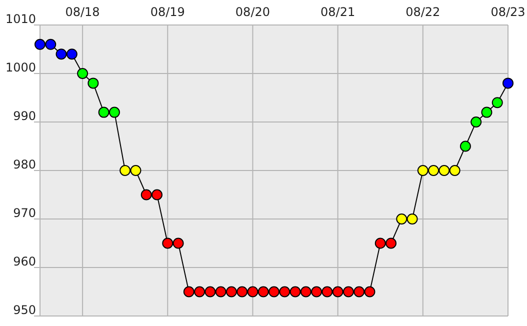  Describe the element at coordinates (24, 261) in the screenshot. I see `y-tick-label: 960` at that location.